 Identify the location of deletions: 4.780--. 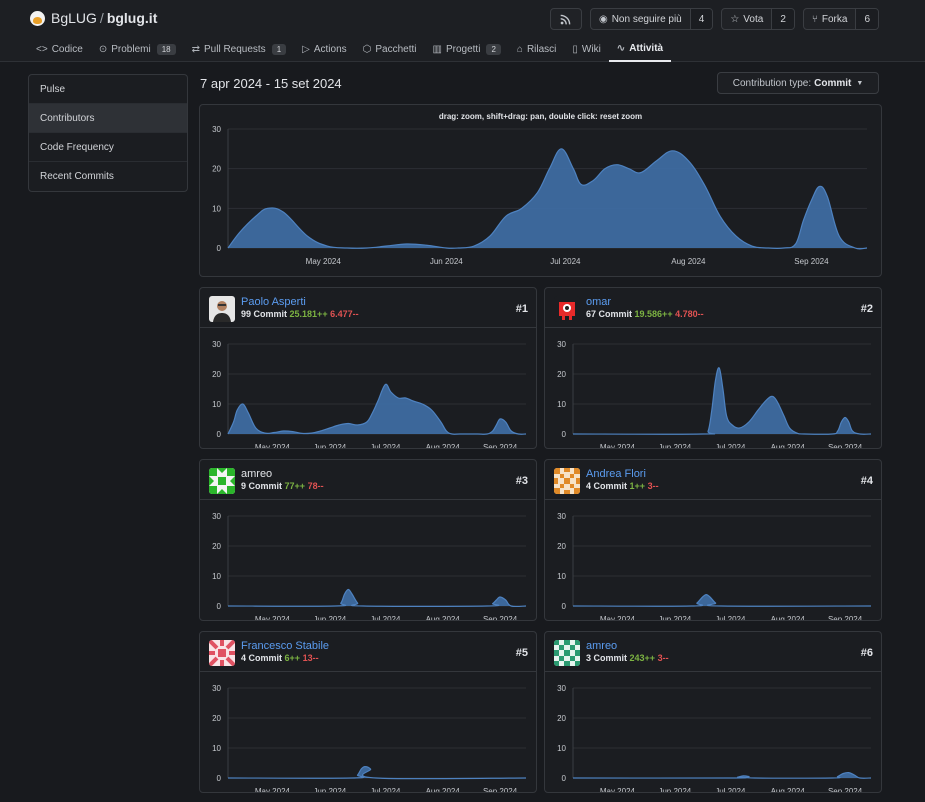
(689, 314).